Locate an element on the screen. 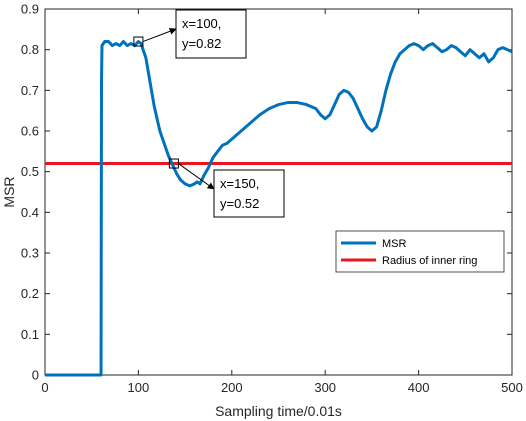  y-tick-label: 0.4 is located at coordinates (30, 212).